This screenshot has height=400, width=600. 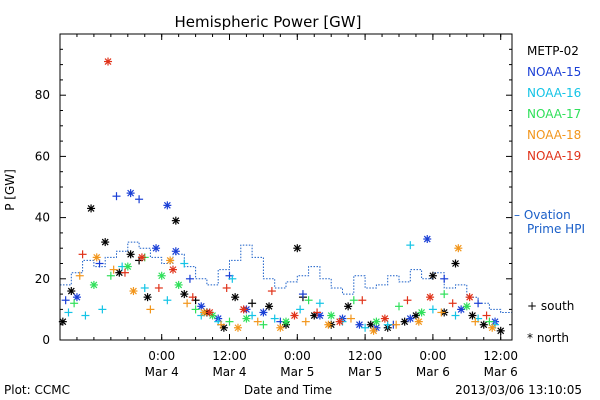 What do you see at coordinates (553, 51) in the screenshot?
I see `legend-metp-02: METP-02` at bounding box center [553, 51].